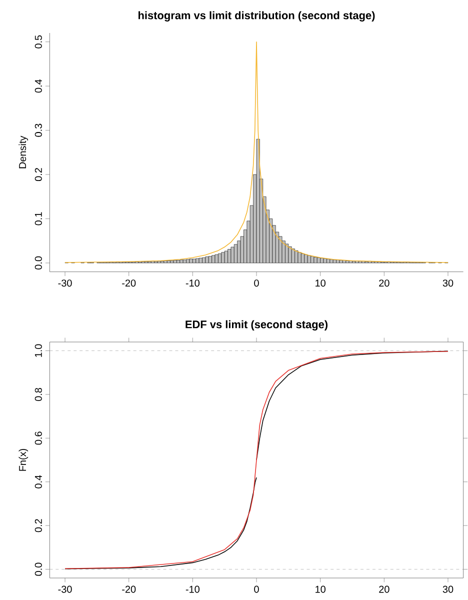 The image size is (468, 600). What do you see at coordinates (256, 16) in the screenshot?
I see `chart-title: histogram vs limit distribution (second stage)` at bounding box center [256, 16].